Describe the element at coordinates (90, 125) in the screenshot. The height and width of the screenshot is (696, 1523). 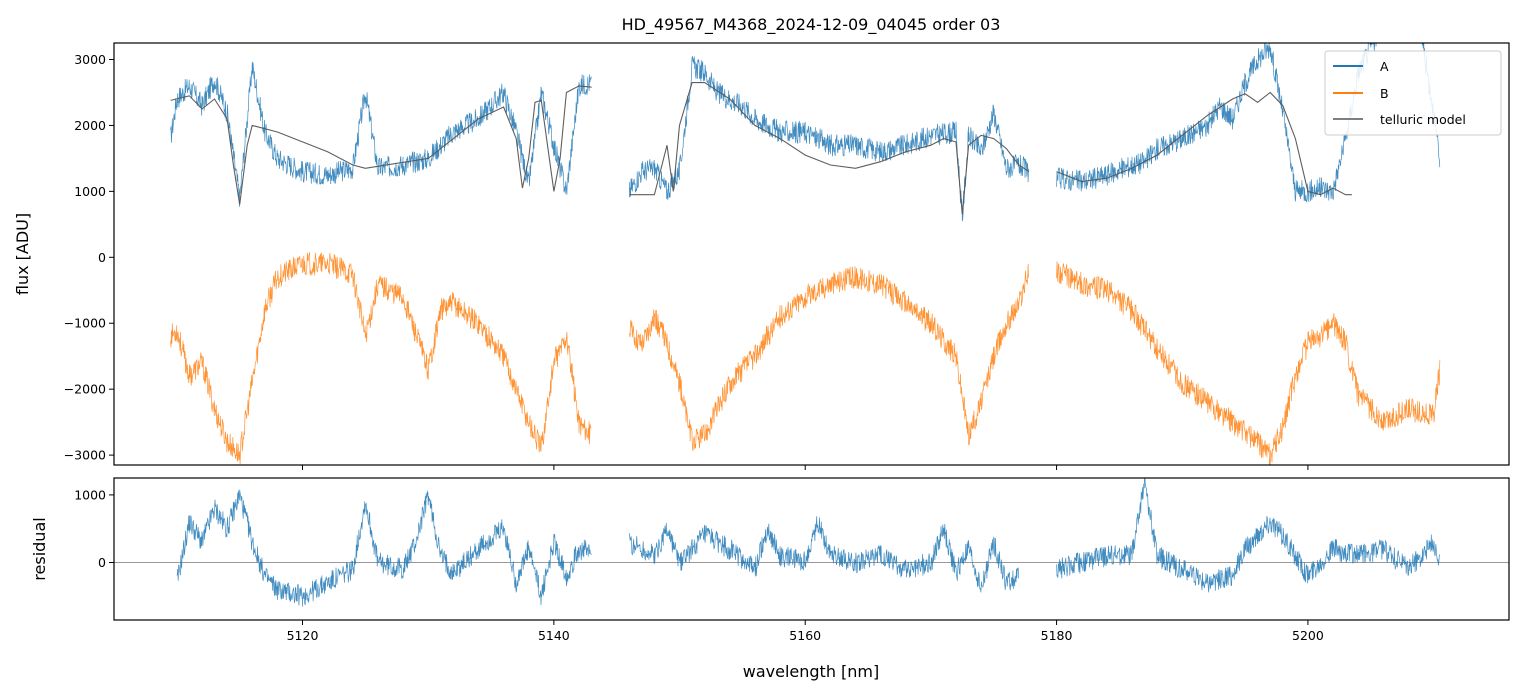
I see `main-ytick-label: 2000` at that location.